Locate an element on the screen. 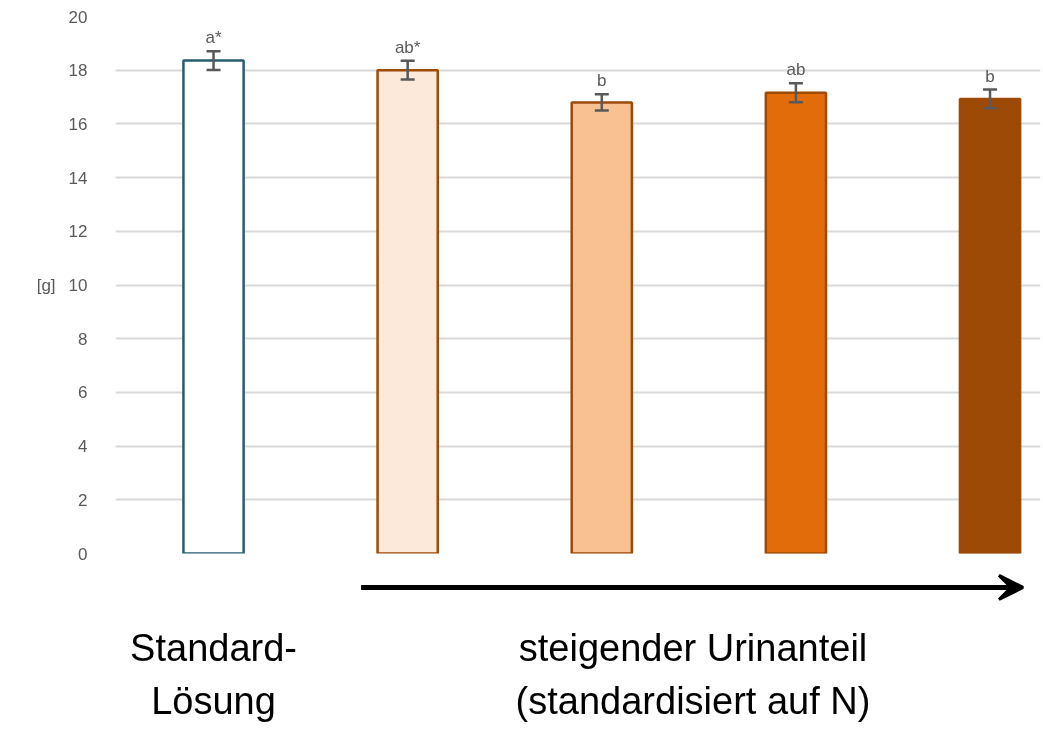 The height and width of the screenshot is (734, 1043). annotation: ab* is located at coordinates (407, 47).